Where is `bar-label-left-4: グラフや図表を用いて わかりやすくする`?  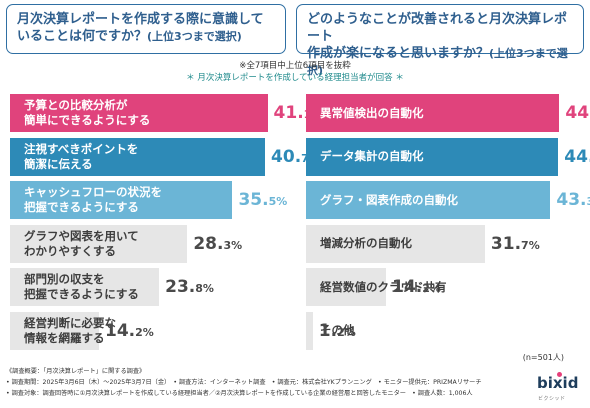 bar-label-left-4: グラフや図表を用いて わかりやすくする is located at coordinates (81, 244).